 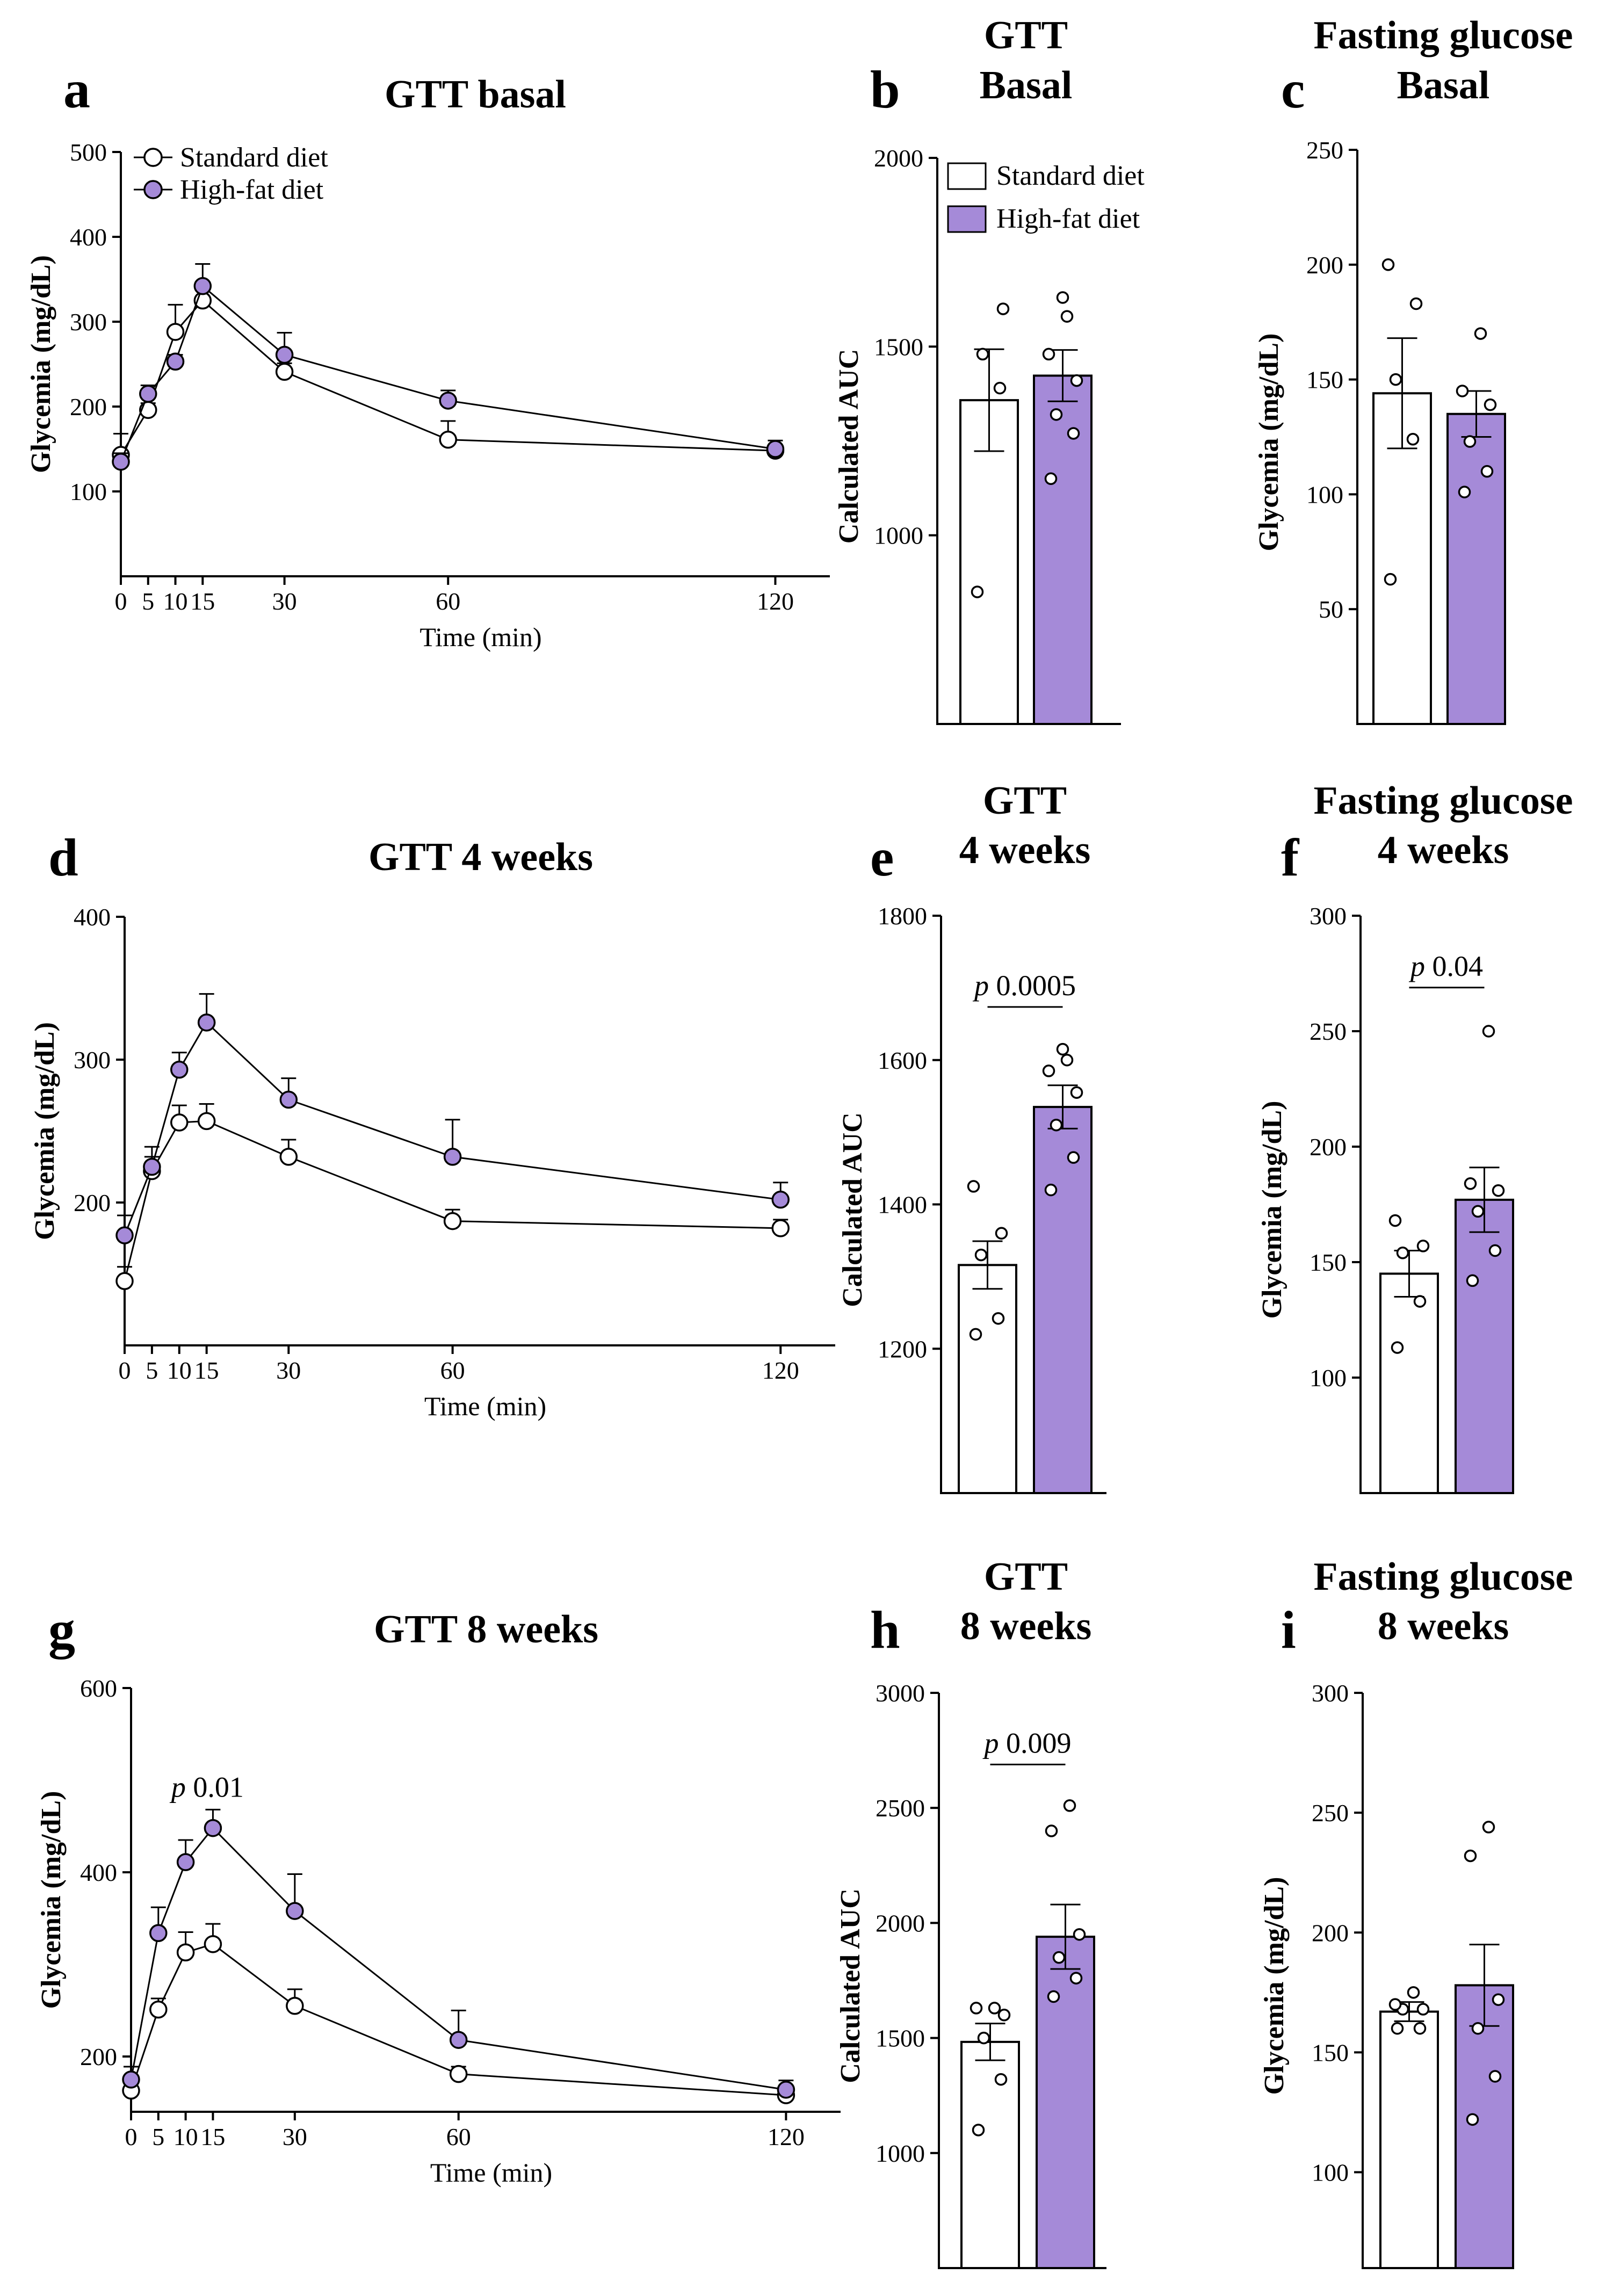 I want to click on y-tick-label: 2500, so click(x=901, y=1808).